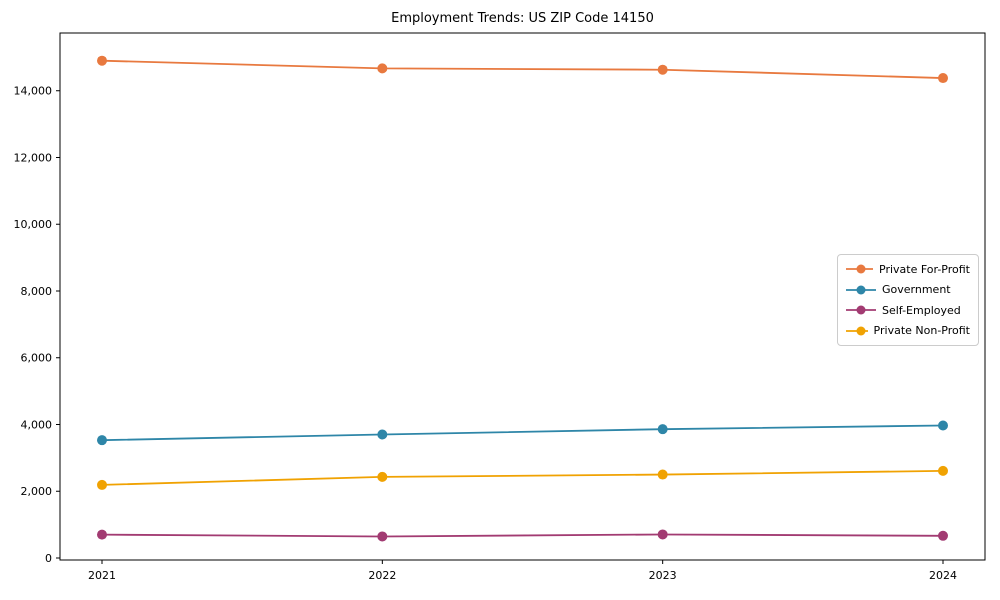 This screenshot has height=600, width=1000. I want to click on x-tick-label: 2023, so click(663, 575).